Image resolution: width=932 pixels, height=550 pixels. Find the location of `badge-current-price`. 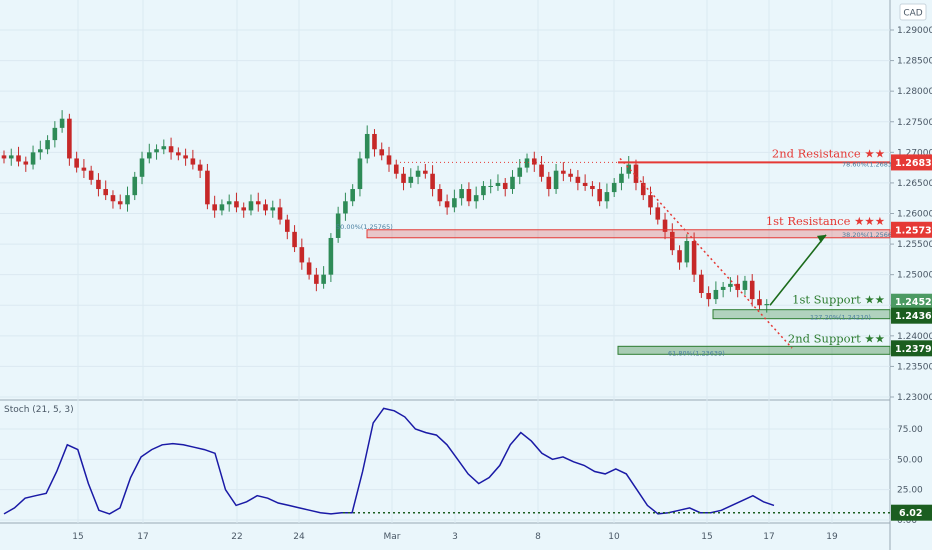

badge-current-price is located at coordinates (911, 301).